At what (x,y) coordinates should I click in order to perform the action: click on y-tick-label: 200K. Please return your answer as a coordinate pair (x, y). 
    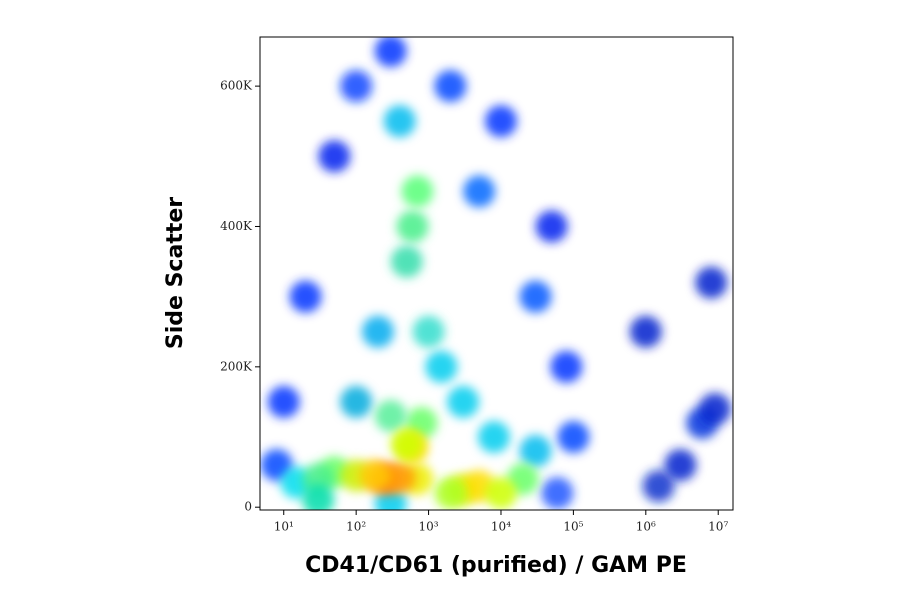
    Looking at the image, I should click on (236, 366).